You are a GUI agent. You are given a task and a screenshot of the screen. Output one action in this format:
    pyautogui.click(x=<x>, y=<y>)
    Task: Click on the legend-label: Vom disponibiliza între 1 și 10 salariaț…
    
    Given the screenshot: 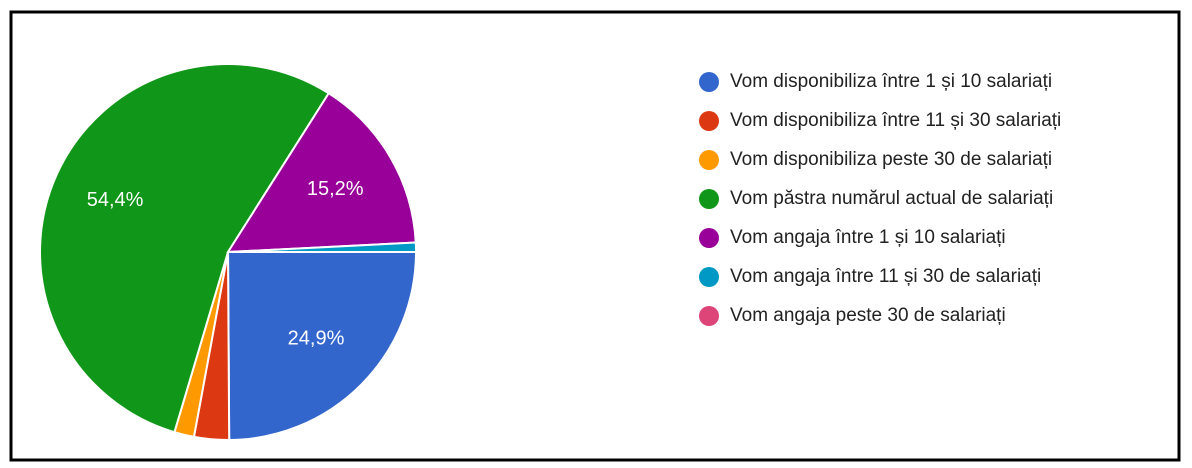 What is the action you would take?
    pyautogui.click(x=891, y=81)
    